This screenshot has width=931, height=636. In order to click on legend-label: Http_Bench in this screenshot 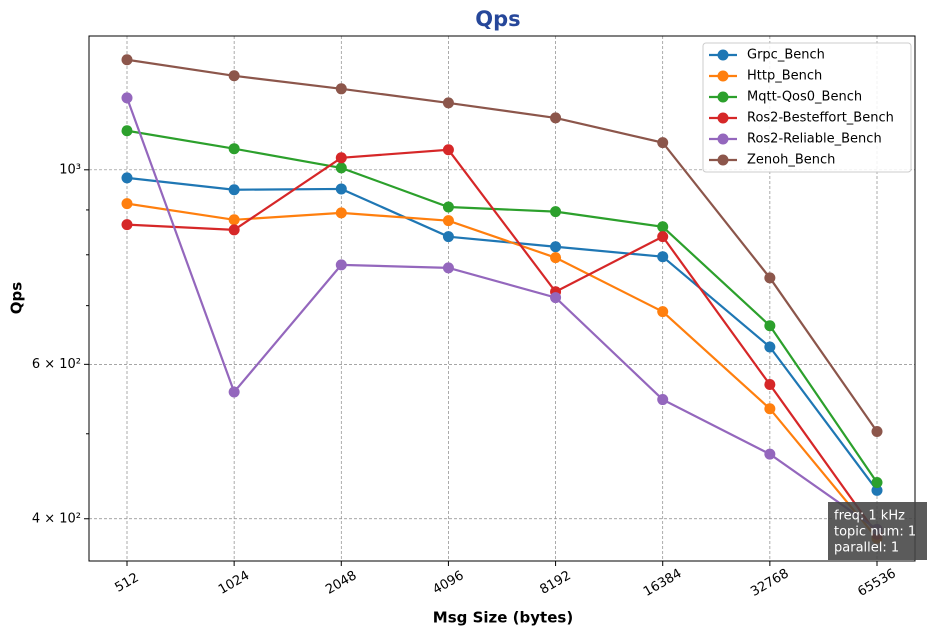, I will do `click(784, 76)`.